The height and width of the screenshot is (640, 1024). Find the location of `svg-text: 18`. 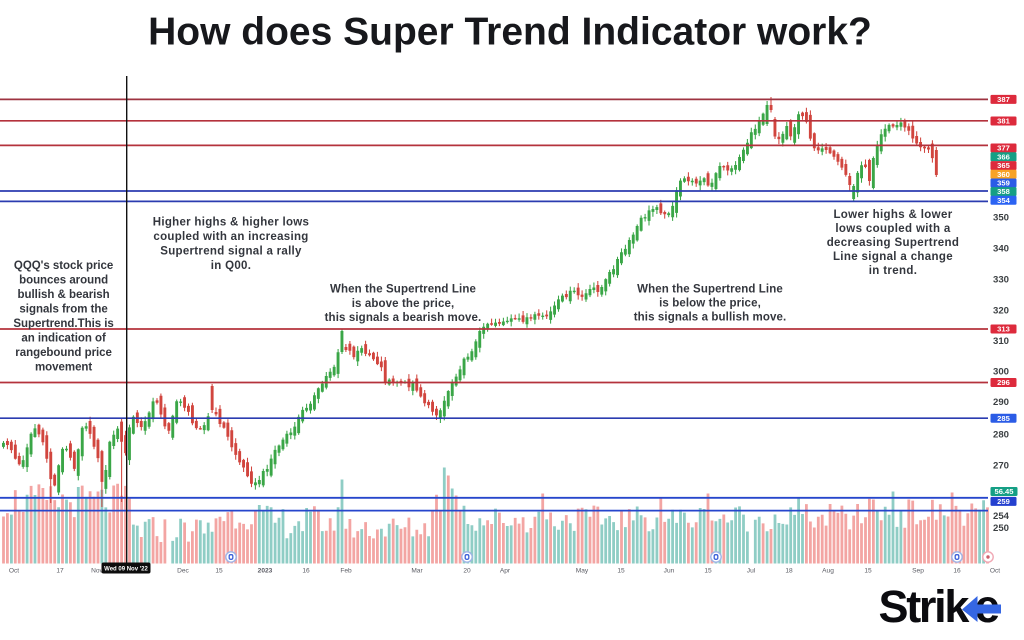

svg-text: 18 is located at coordinates (789, 571).